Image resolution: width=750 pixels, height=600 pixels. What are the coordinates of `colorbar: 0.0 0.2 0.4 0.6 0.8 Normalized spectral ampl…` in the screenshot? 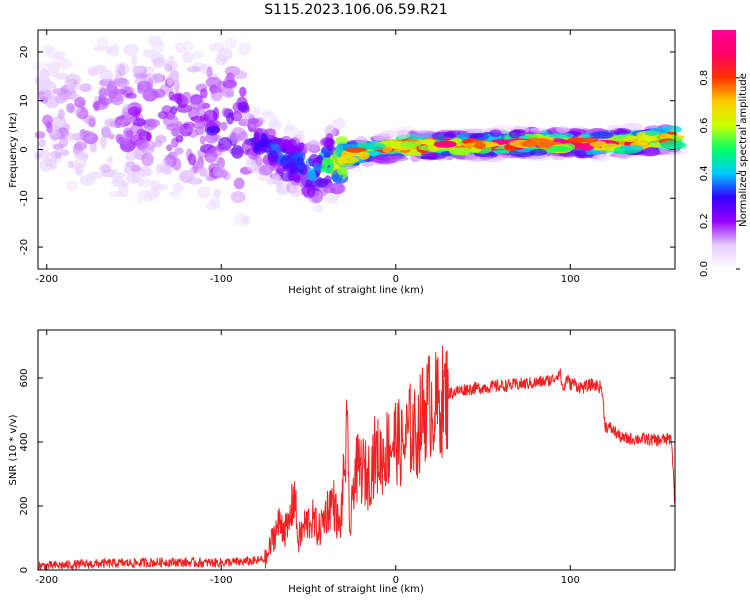 It's located at (724, 153).